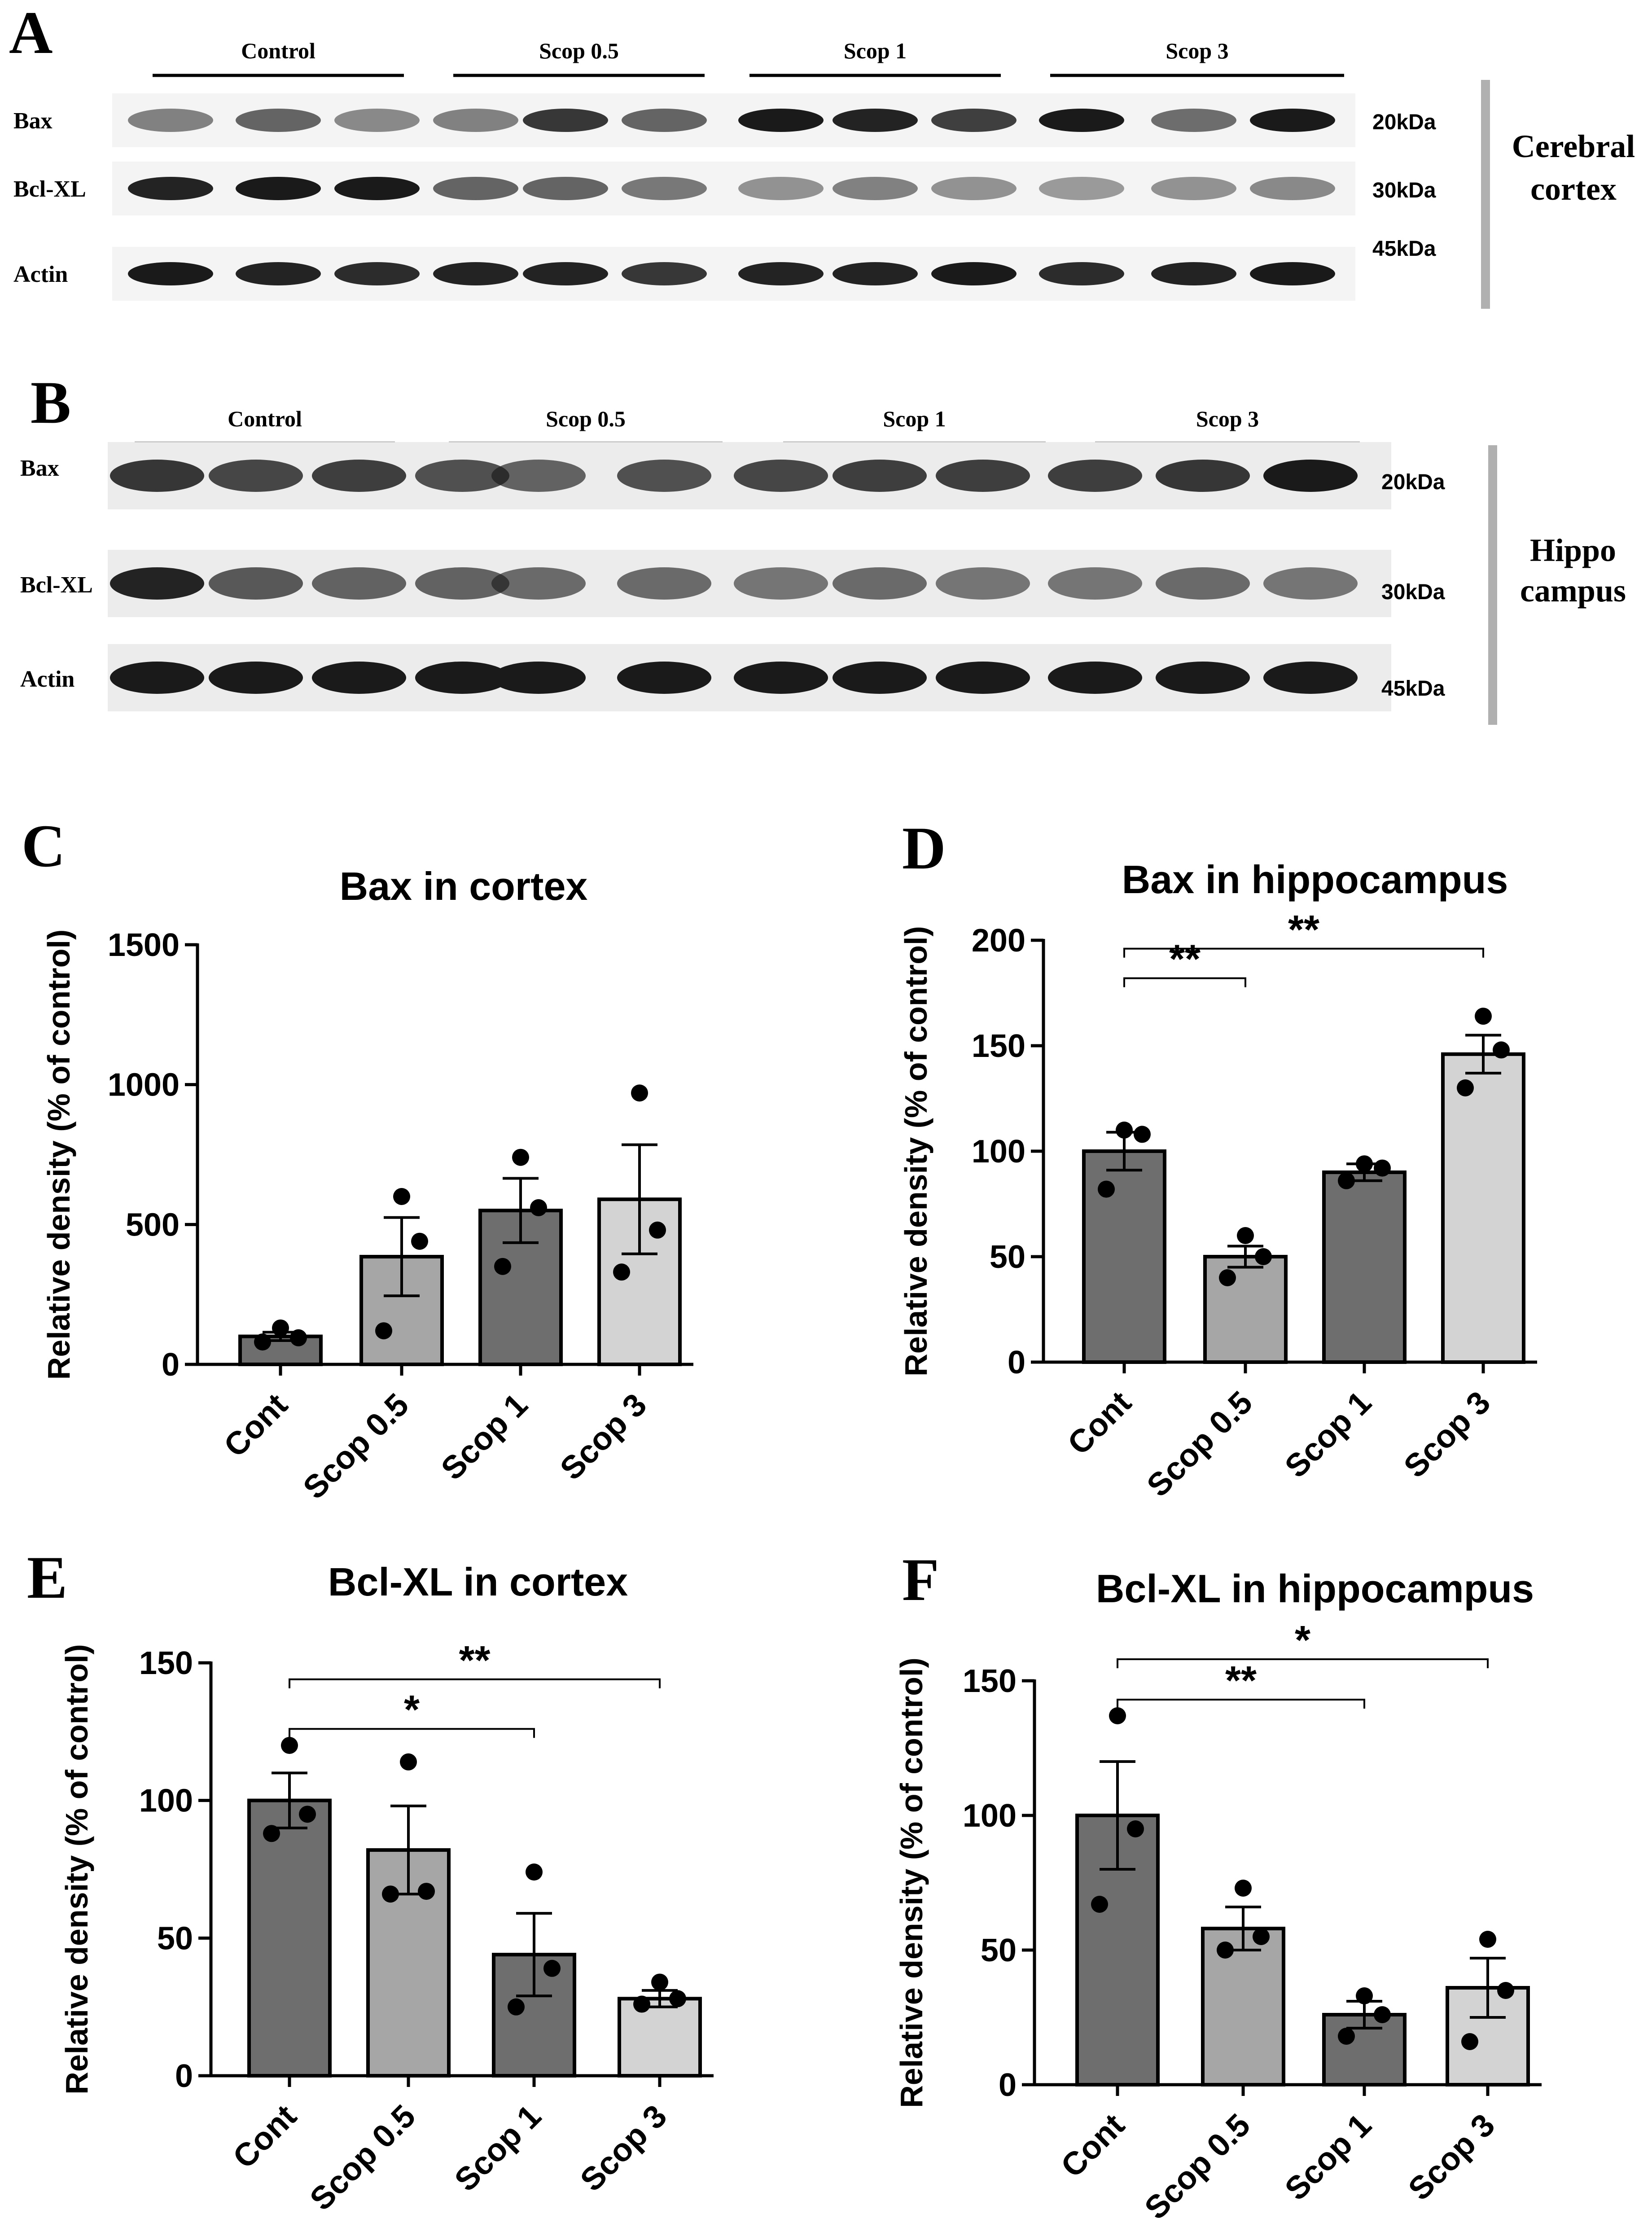 This screenshot has width=1652, height=2218. What do you see at coordinates (144, 1085) in the screenshot?
I see `y-tick-label: 1000` at bounding box center [144, 1085].